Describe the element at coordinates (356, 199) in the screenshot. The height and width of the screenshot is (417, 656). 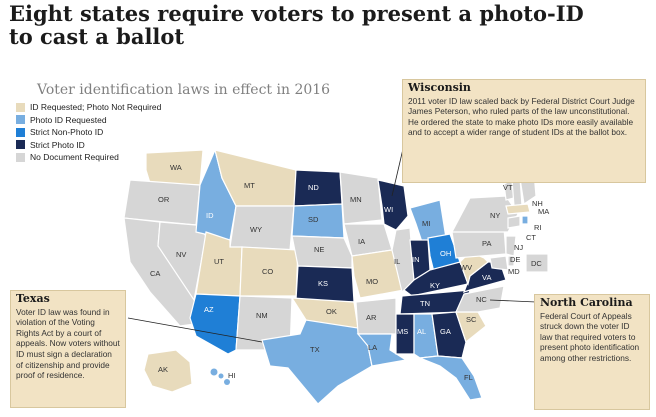
I see `label-MN: MN` at that location.